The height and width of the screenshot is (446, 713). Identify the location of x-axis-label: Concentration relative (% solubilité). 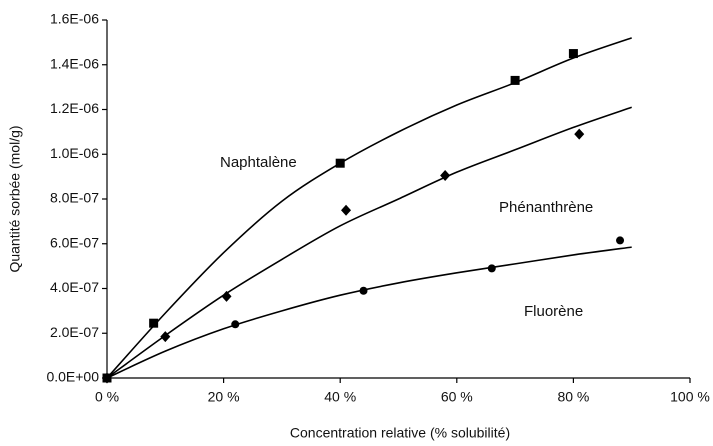
(400, 433).